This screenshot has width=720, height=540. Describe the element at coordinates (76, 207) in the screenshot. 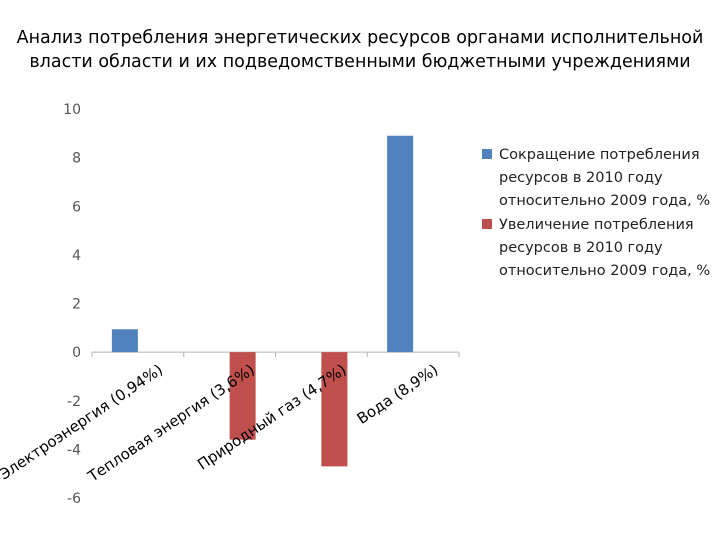

I see `y-tick-label: 6` at that location.